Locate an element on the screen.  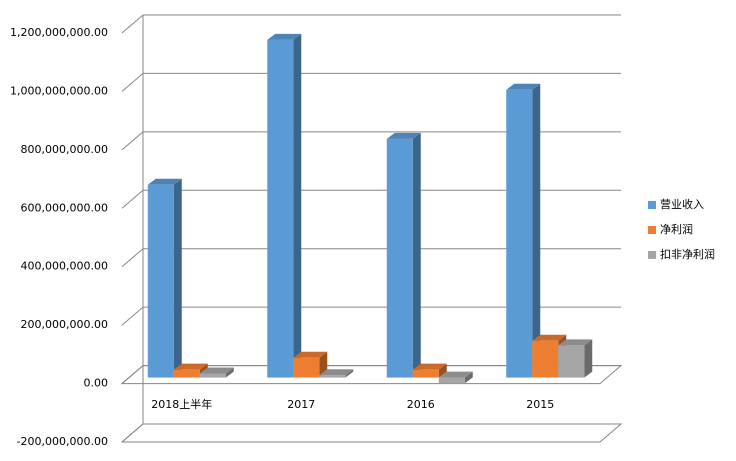
legend-label: 扣非净利润 is located at coordinates (687, 254).